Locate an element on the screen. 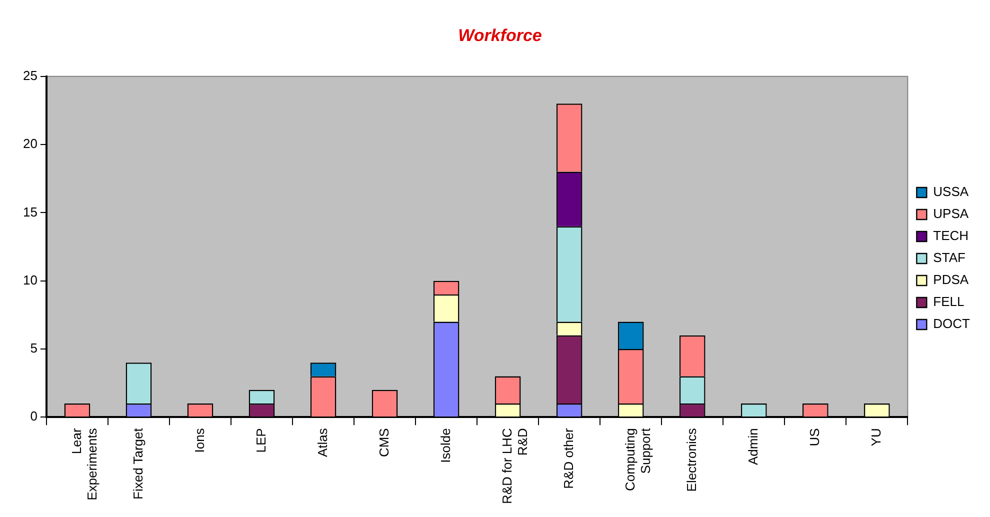 The width and height of the screenshot is (990, 517). x-tick-label: Ions is located at coordinates (199, 440).